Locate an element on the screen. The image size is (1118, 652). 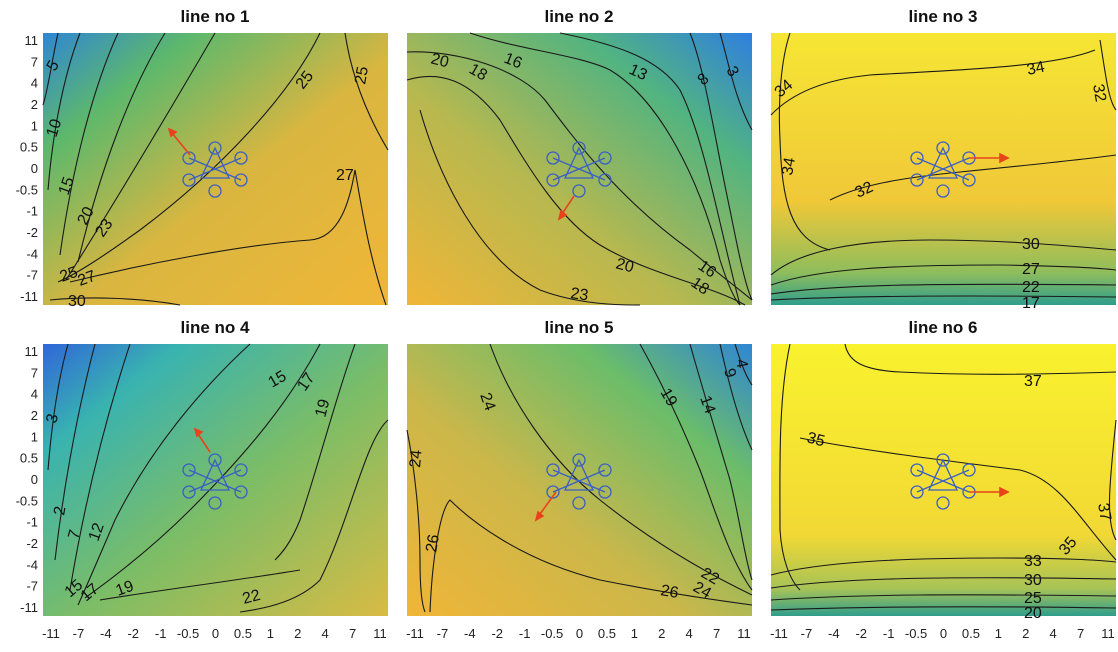
panel-title: line no 2 is located at coordinates (579, 16).